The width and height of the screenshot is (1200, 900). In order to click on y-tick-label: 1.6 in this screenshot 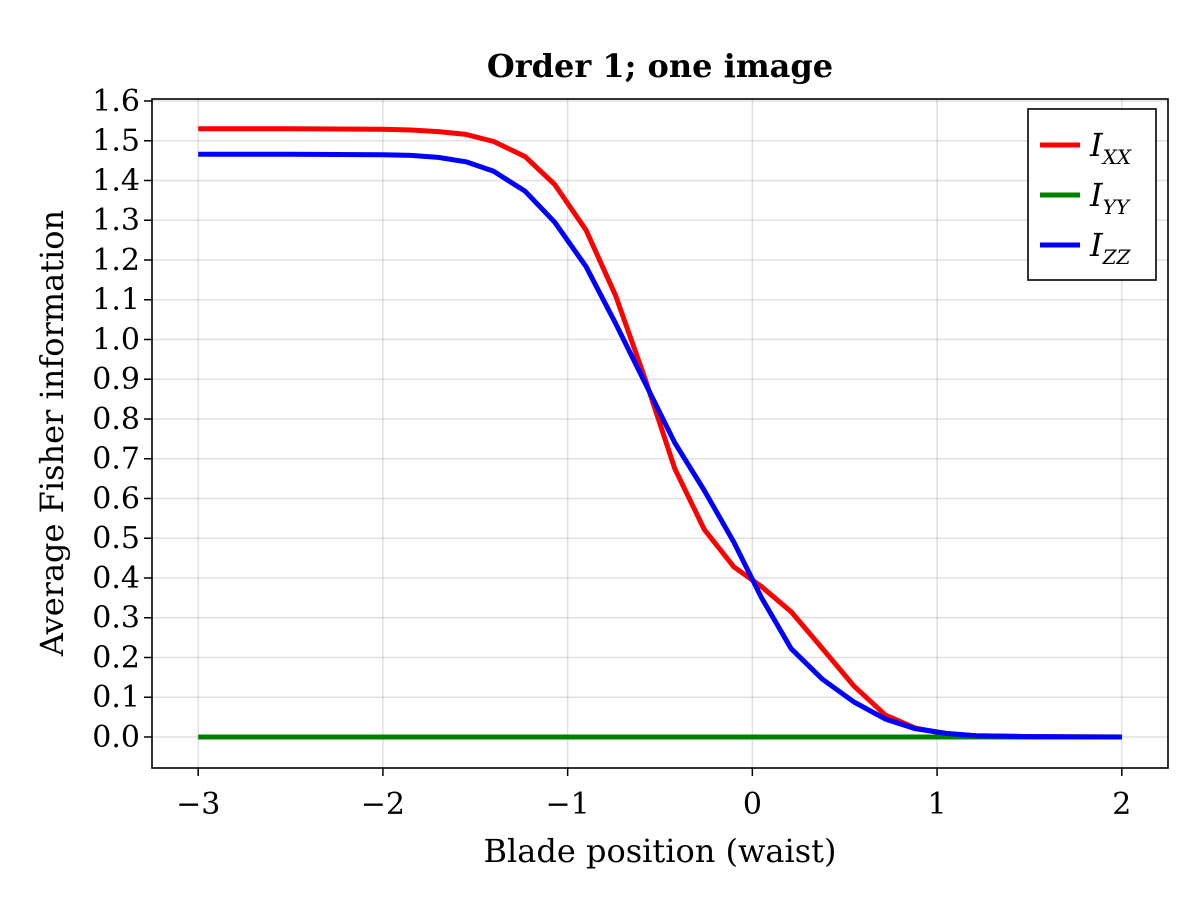, I will do `click(116, 101)`.